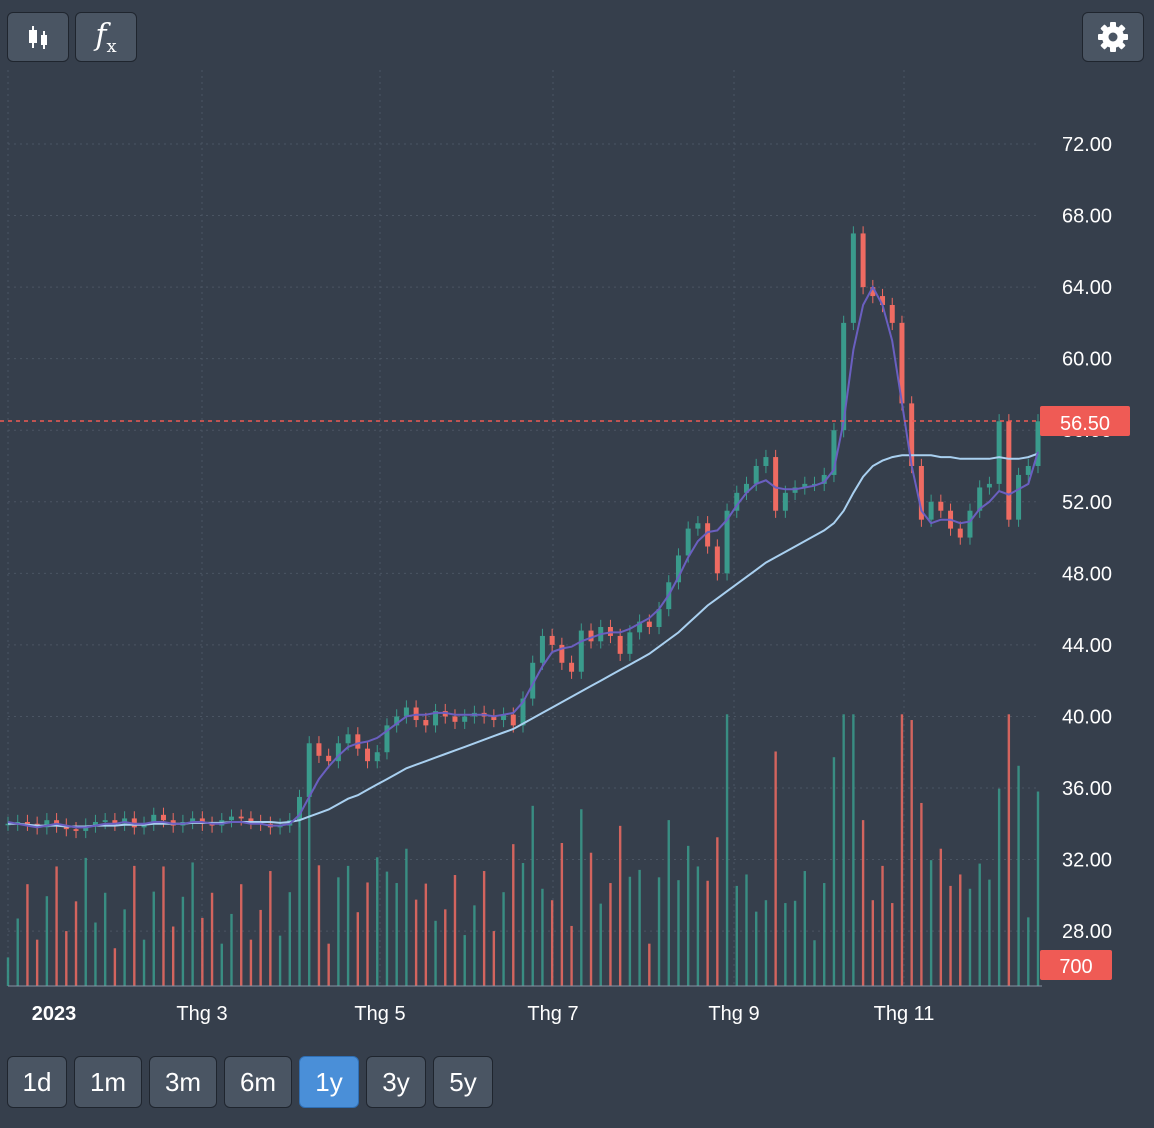 The width and height of the screenshot is (1154, 1128). Describe the element at coordinates (1087, 861) in the screenshot. I see `y-tick-label: 32.00` at that location.